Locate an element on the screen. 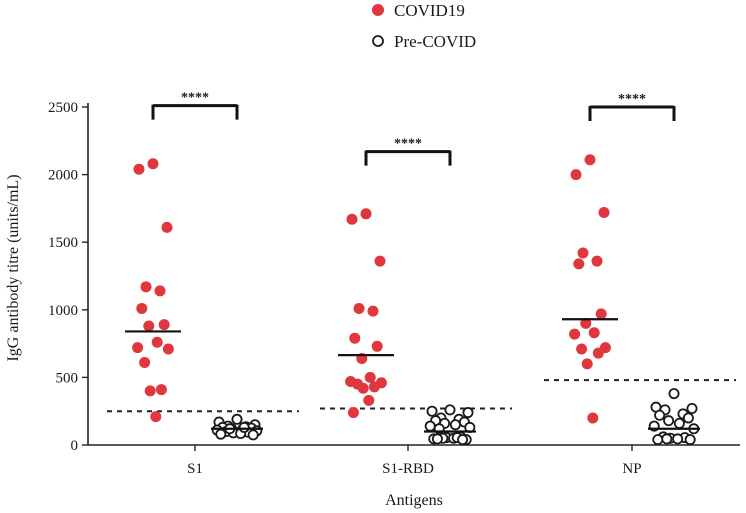 Image resolution: width=746 pixels, height=513 pixels. legend-label: COVID19 is located at coordinates (429, 10).